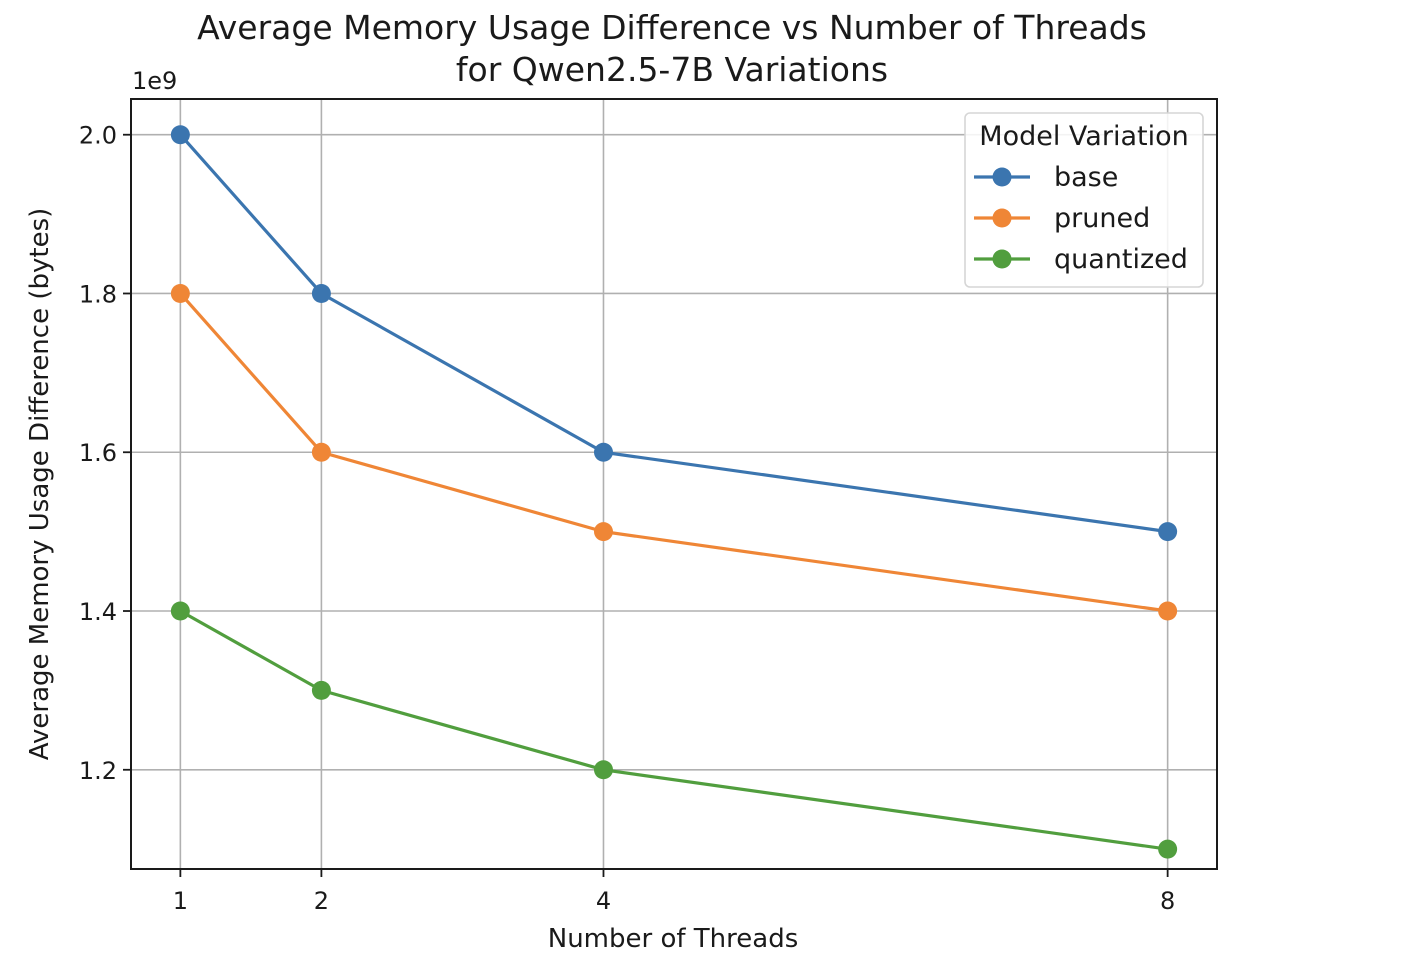 The height and width of the screenshot is (970, 1424). I want to click on x-tick-label-8: 8, so click(1167, 901).